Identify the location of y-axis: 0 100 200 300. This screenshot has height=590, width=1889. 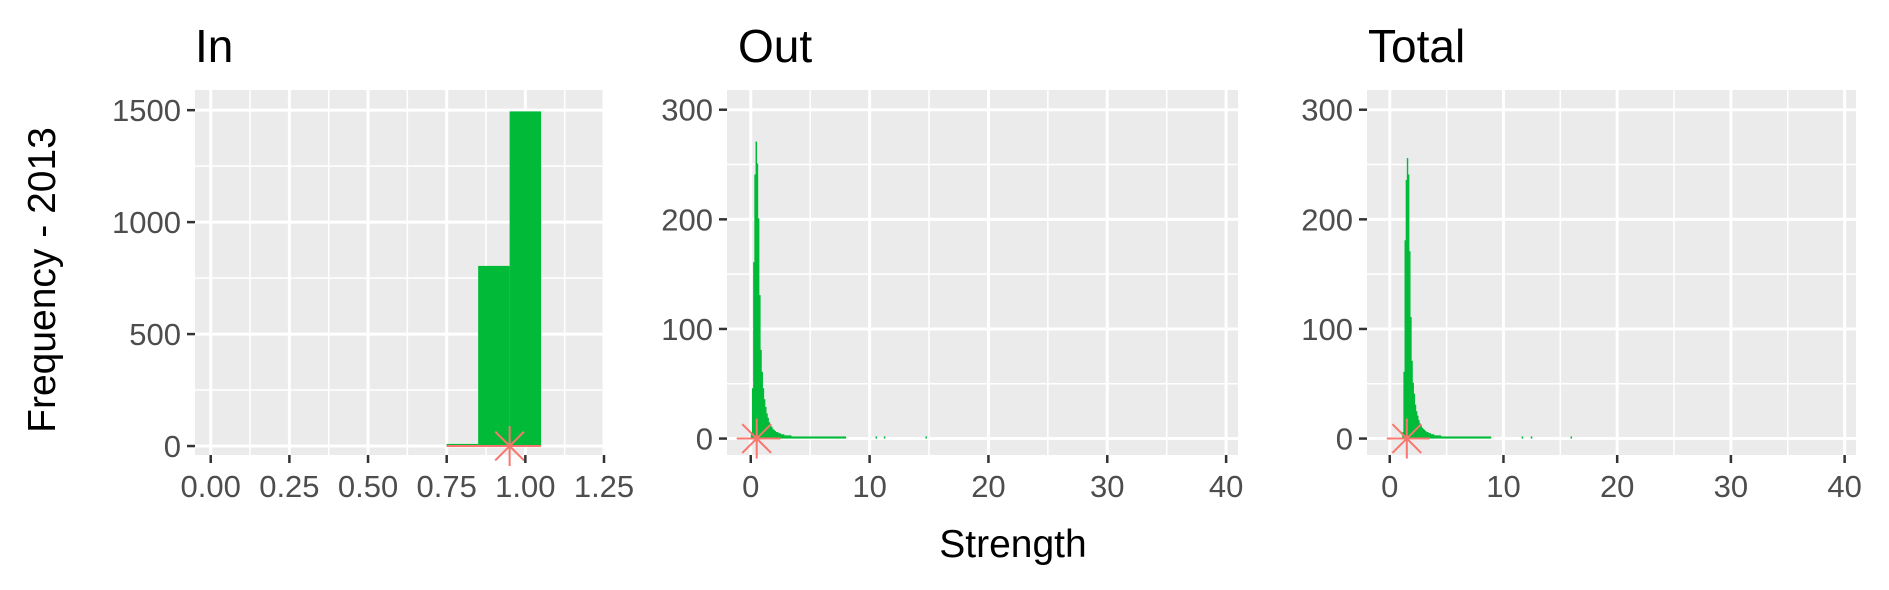
(694, 275).